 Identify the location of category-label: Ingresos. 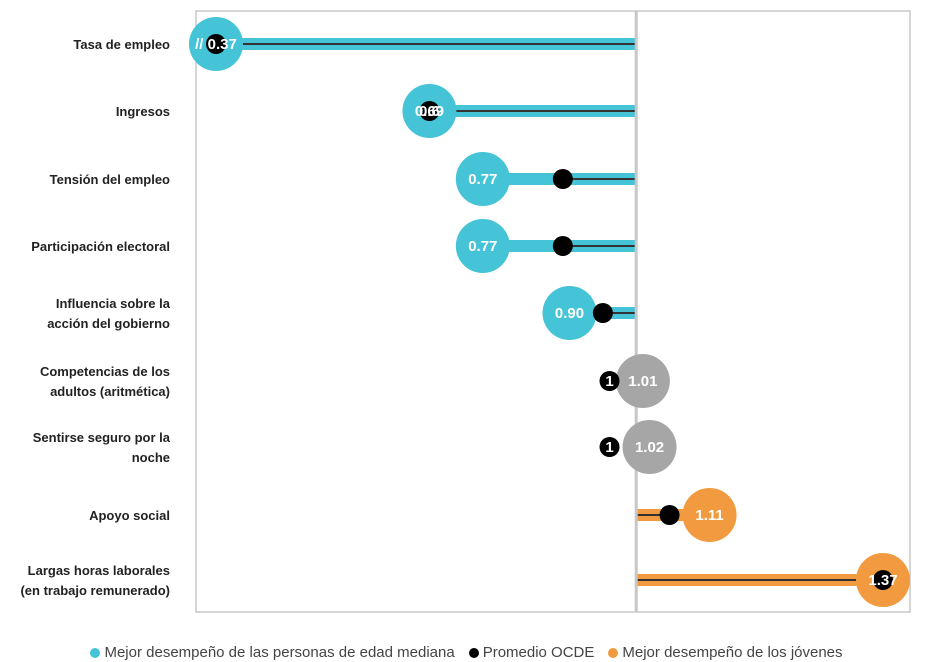
(143, 111).